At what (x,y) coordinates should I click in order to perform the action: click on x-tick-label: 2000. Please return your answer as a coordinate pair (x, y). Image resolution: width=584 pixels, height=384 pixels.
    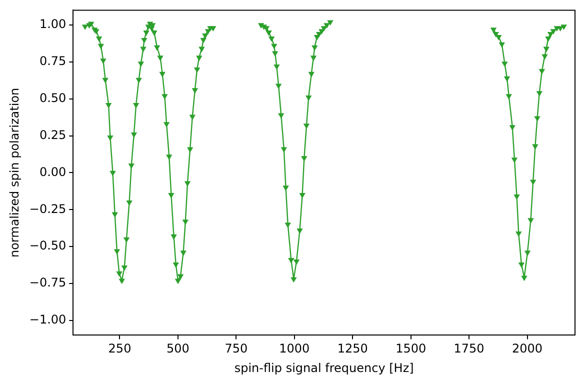
    Looking at the image, I should click on (527, 349).